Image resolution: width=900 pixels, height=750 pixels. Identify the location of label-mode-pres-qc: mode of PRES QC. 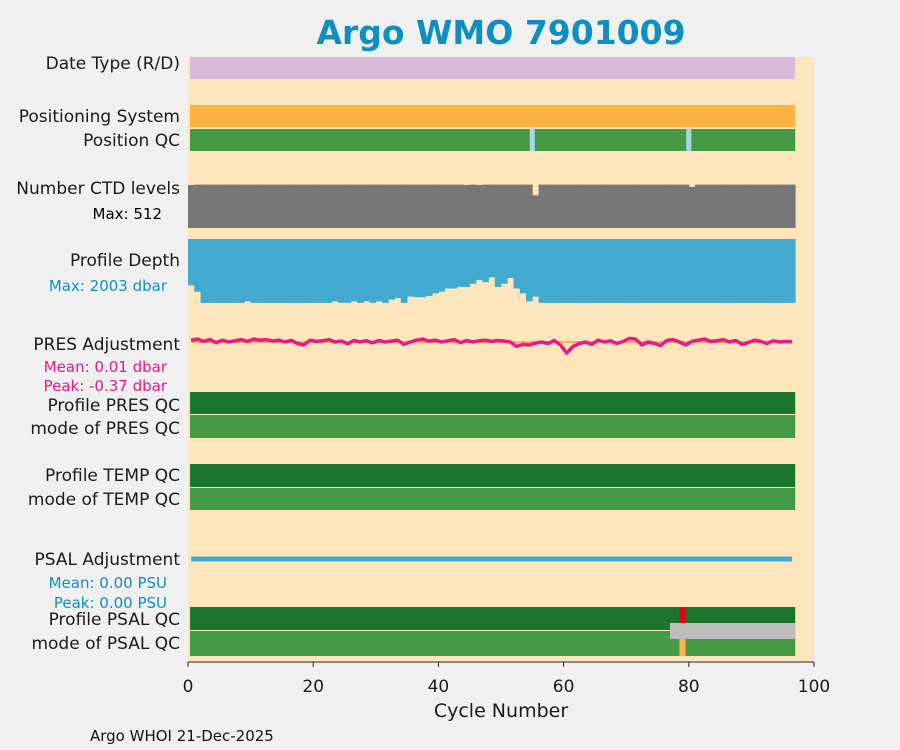
(105, 429).